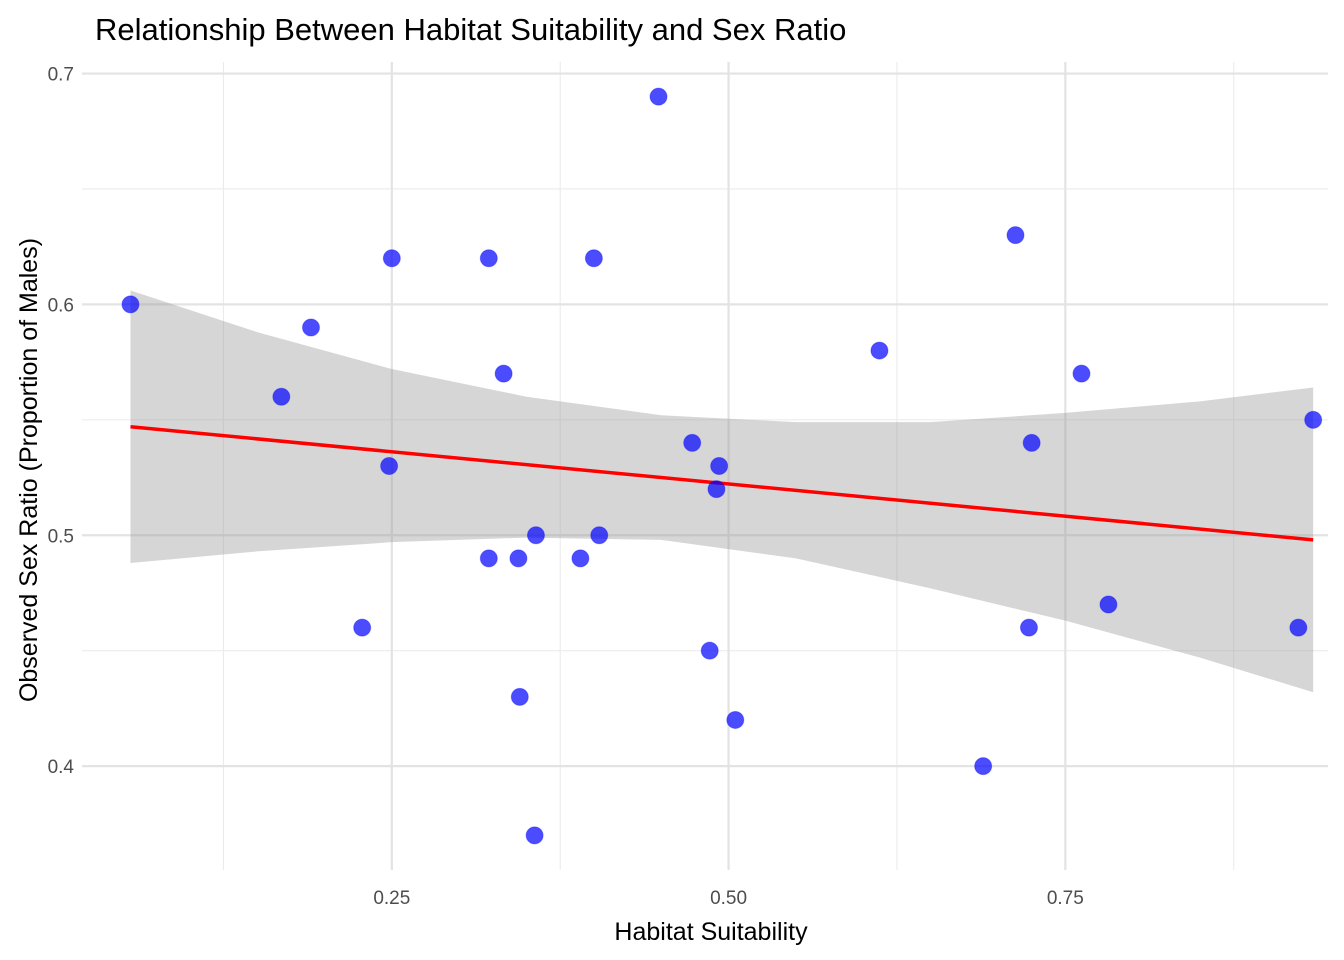 The image size is (1344, 960). What do you see at coordinates (728, 898) in the screenshot?
I see `x-tick-label-1: 0.50` at bounding box center [728, 898].